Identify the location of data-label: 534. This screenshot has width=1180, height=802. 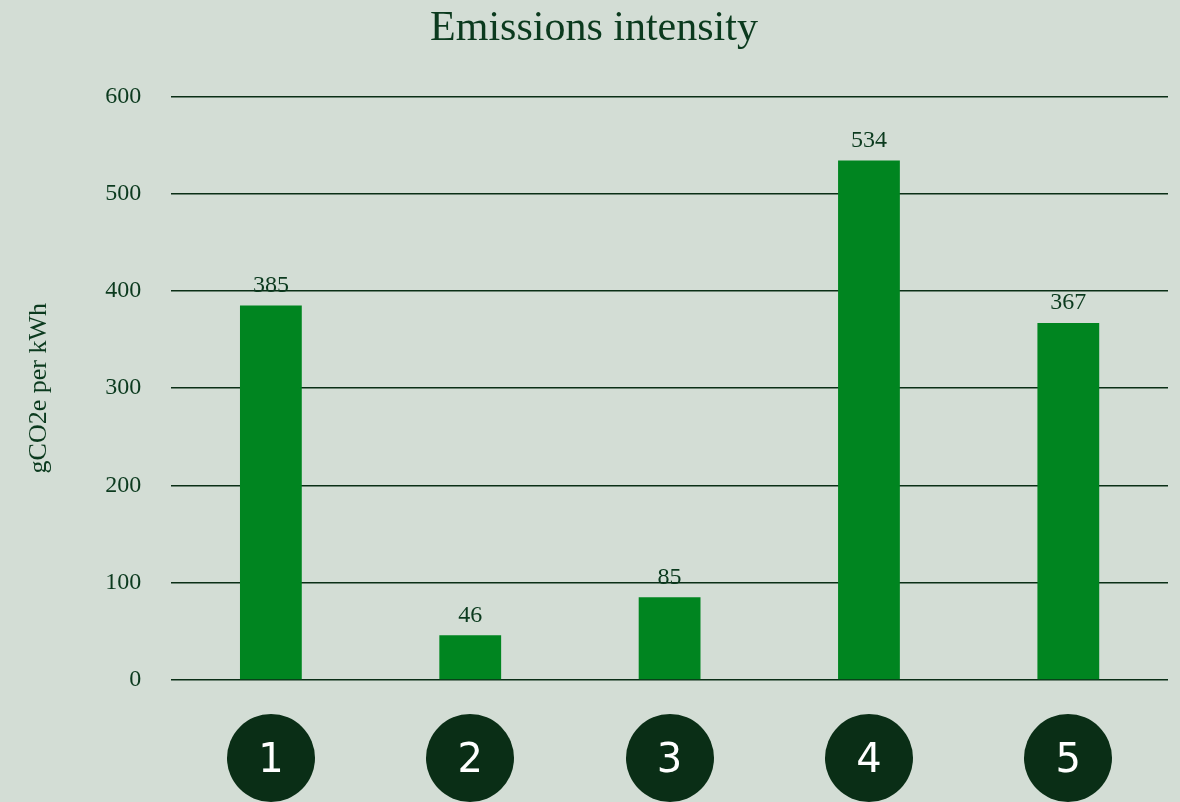
(868, 138).